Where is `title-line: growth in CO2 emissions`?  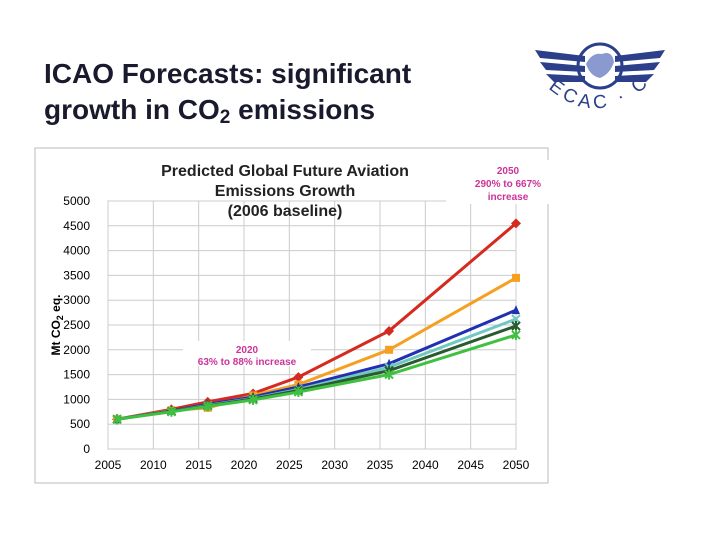 title-line: growth in CO2 emissions is located at coordinates (227, 114).